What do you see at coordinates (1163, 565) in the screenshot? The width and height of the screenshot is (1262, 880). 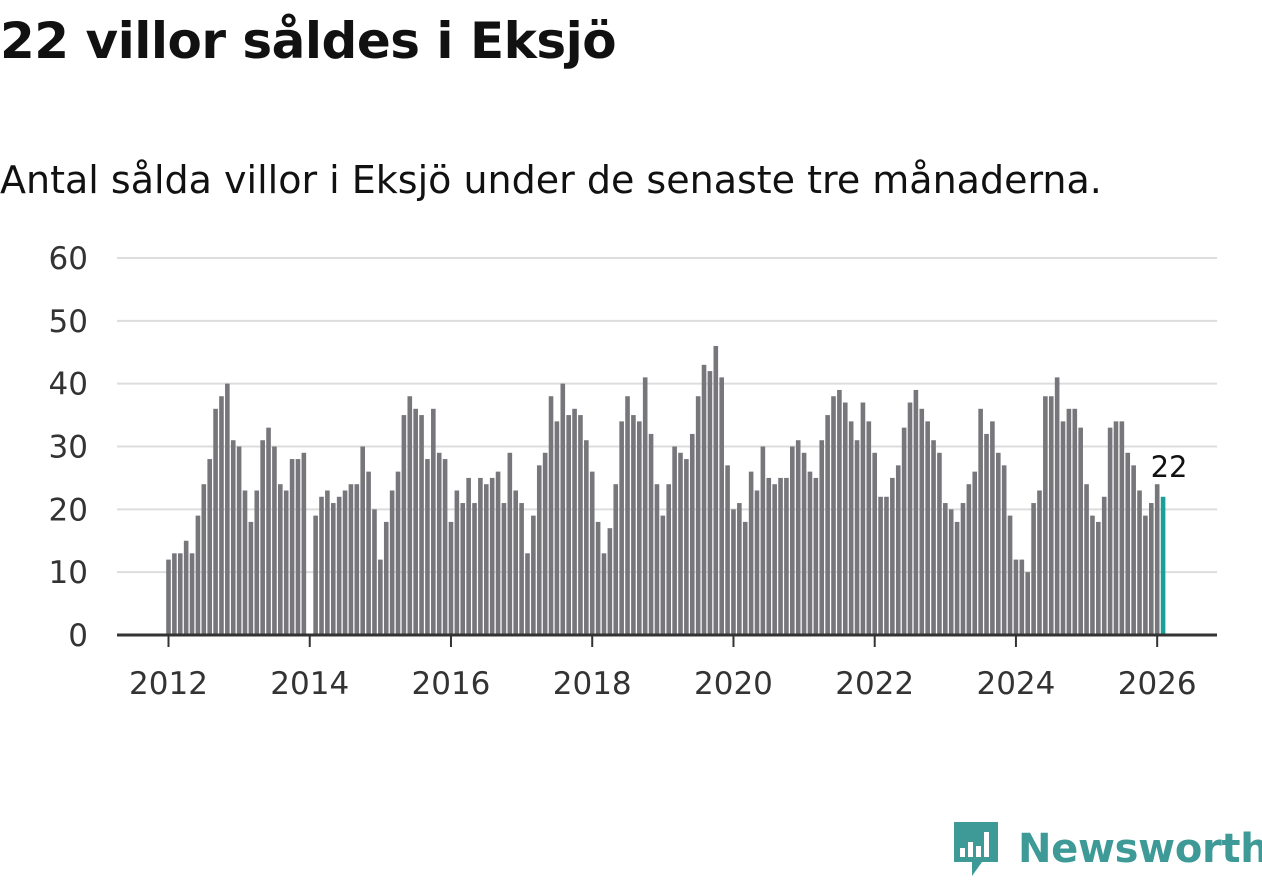 I see `bar-highlight` at bounding box center [1163, 565].